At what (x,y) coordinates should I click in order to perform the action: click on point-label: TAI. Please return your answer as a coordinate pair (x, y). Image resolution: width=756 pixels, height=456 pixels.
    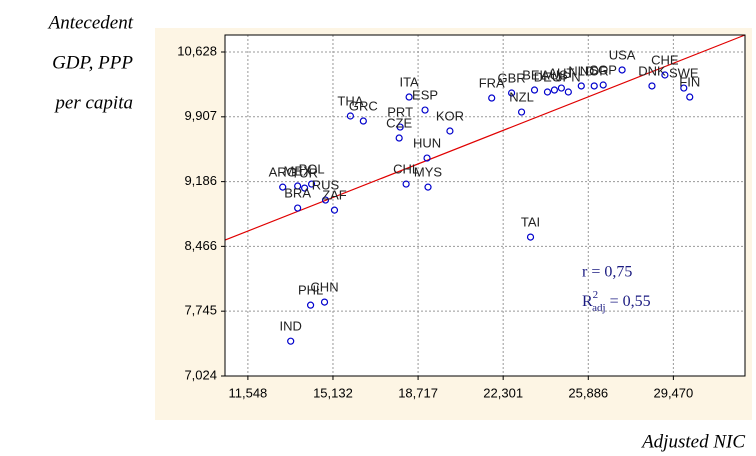
    Looking at the image, I should click on (530, 222).